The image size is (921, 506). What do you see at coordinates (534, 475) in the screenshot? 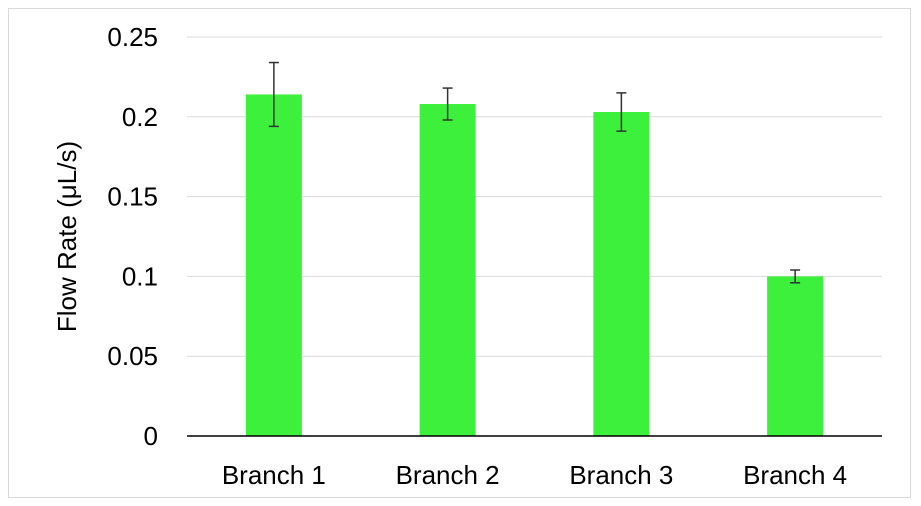
I see `x-tick-labels: Branch 1 Branch 2 Branch 3 Branch 4` at bounding box center [534, 475].